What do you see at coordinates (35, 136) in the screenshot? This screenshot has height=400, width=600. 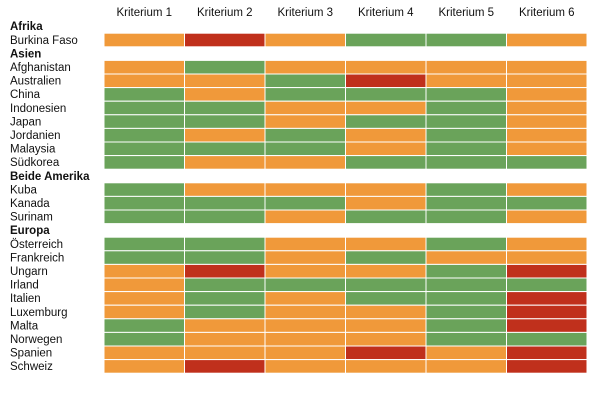 I see `row-label: Jordanien` at bounding box center [35, 136].